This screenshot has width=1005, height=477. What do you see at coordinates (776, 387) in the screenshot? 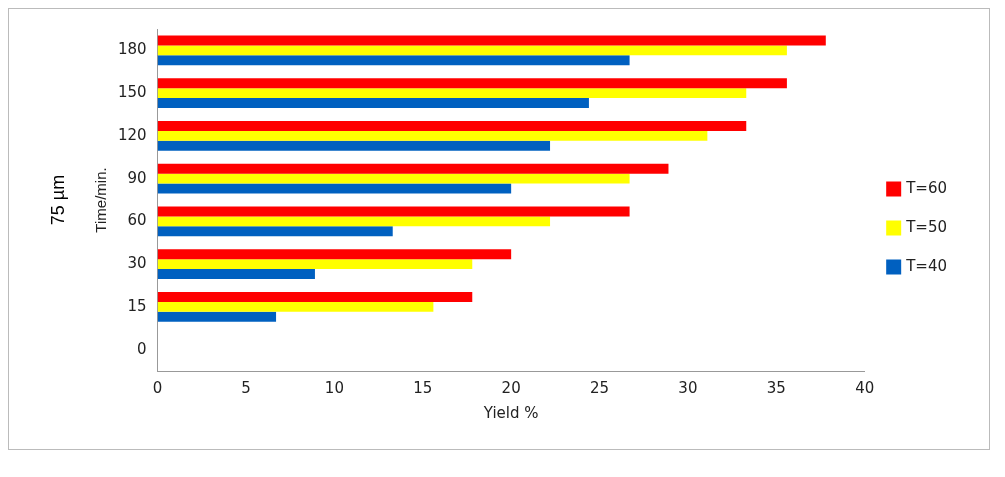
I see `x-tick-label: 35` at bounding box center [776, 387].